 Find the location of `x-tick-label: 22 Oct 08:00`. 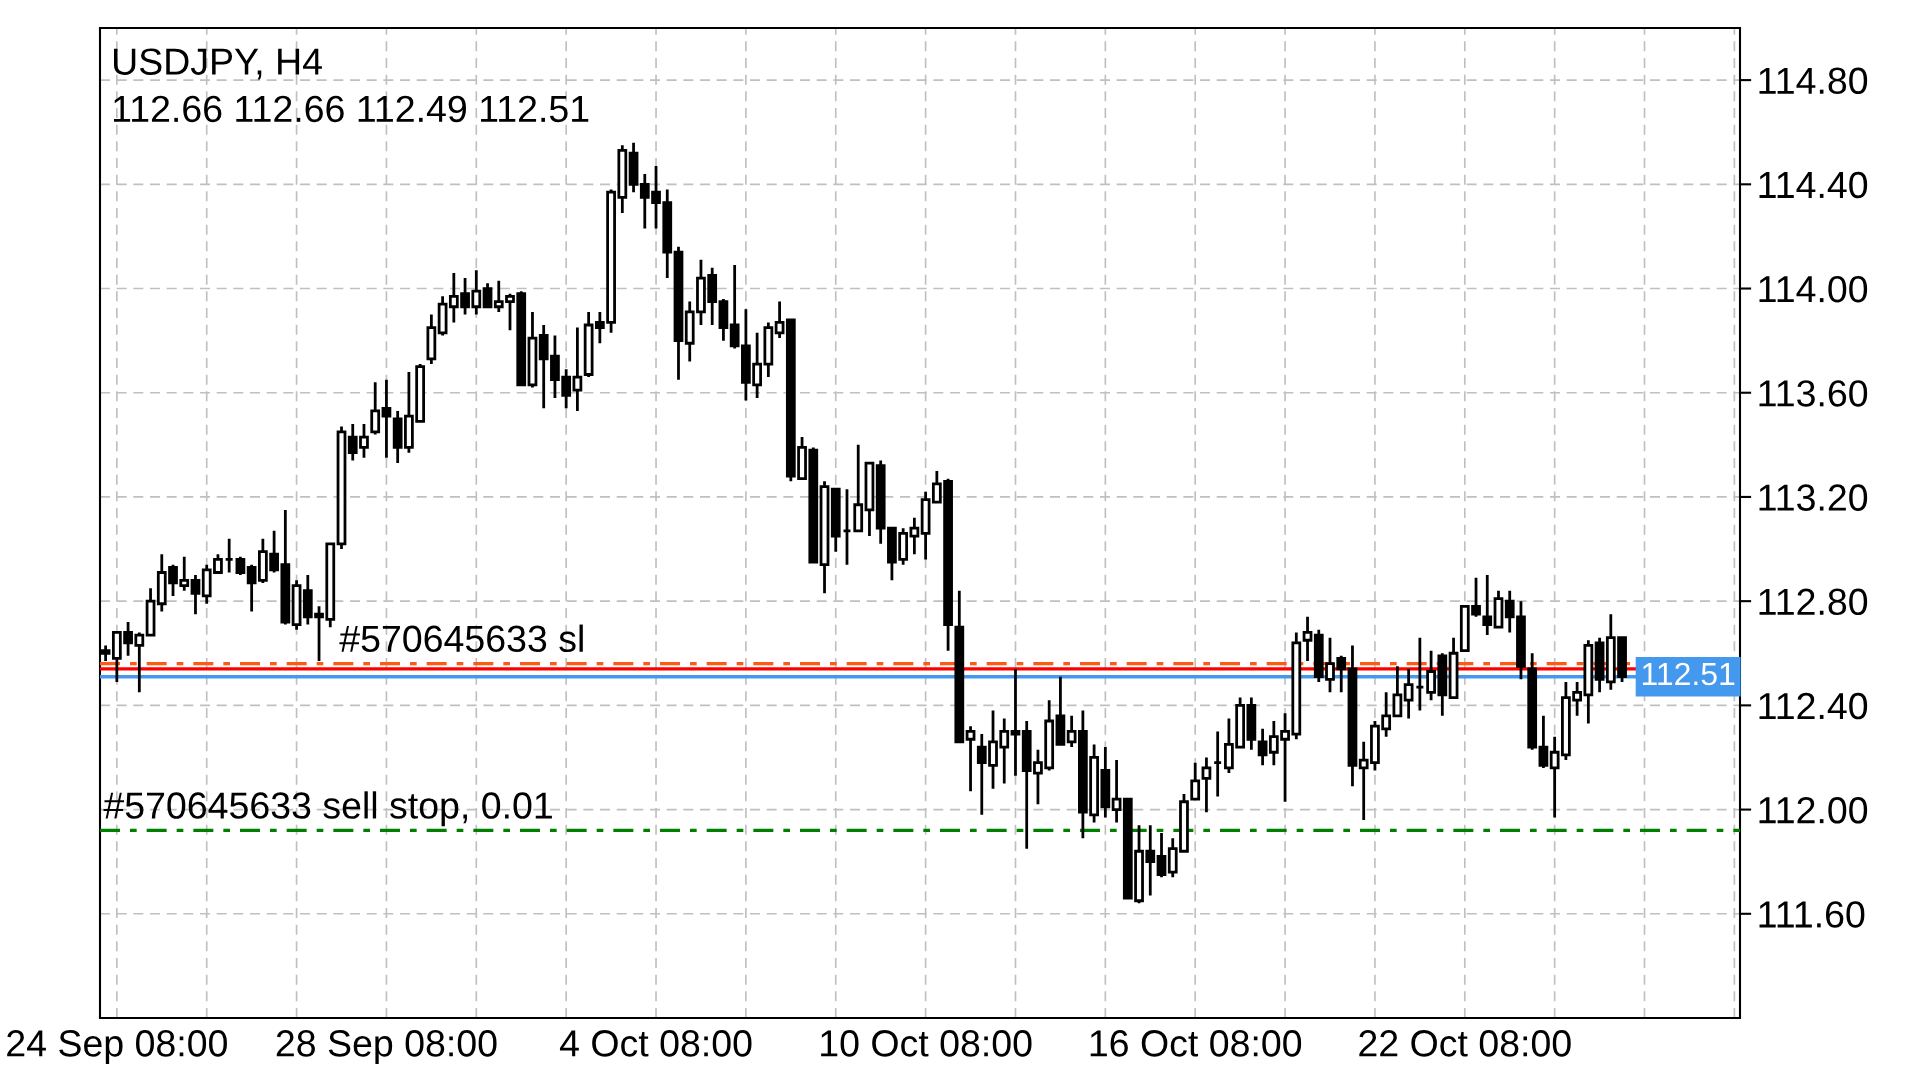

x-tick-label: 22 Oct 08:00 is located at coordinates (1465, 1043).